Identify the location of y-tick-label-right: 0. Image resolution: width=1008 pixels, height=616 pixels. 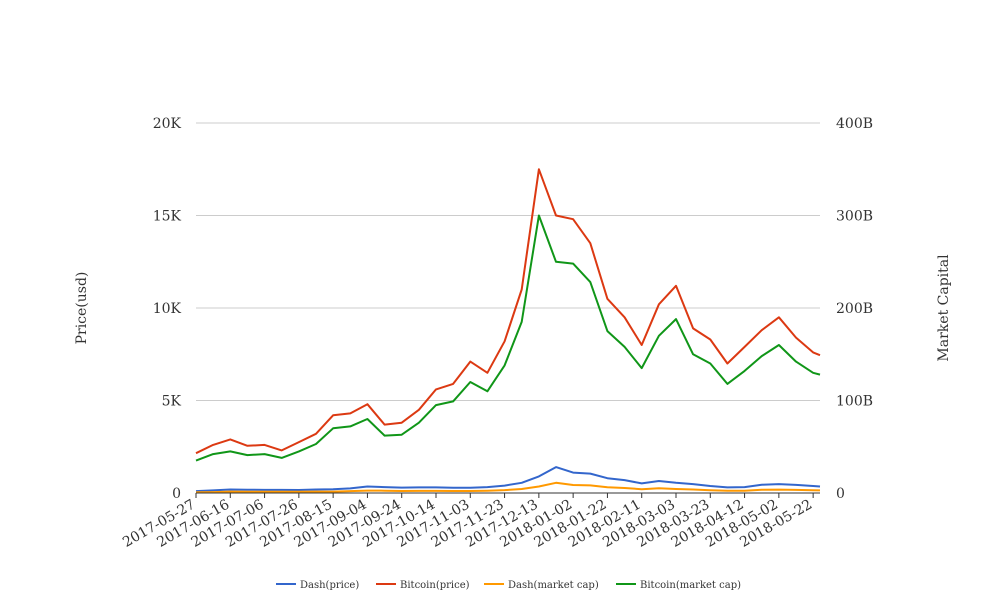
(840, 494).